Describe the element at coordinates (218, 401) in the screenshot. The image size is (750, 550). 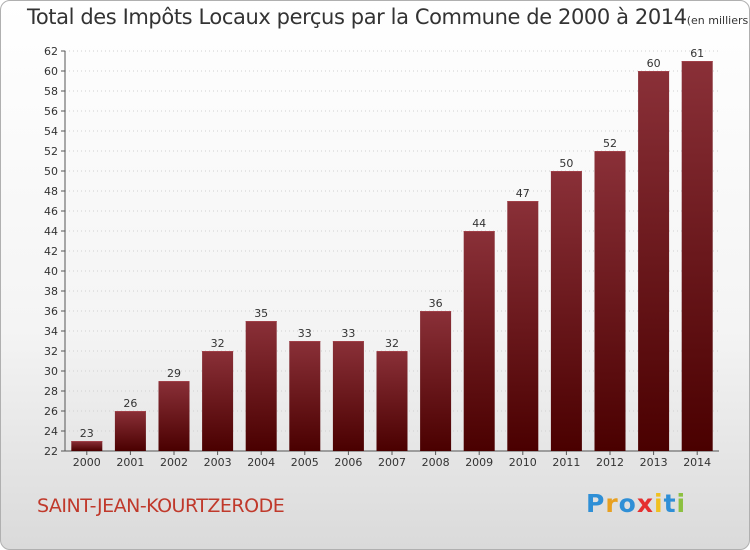
I see `bar-2003` at that location.